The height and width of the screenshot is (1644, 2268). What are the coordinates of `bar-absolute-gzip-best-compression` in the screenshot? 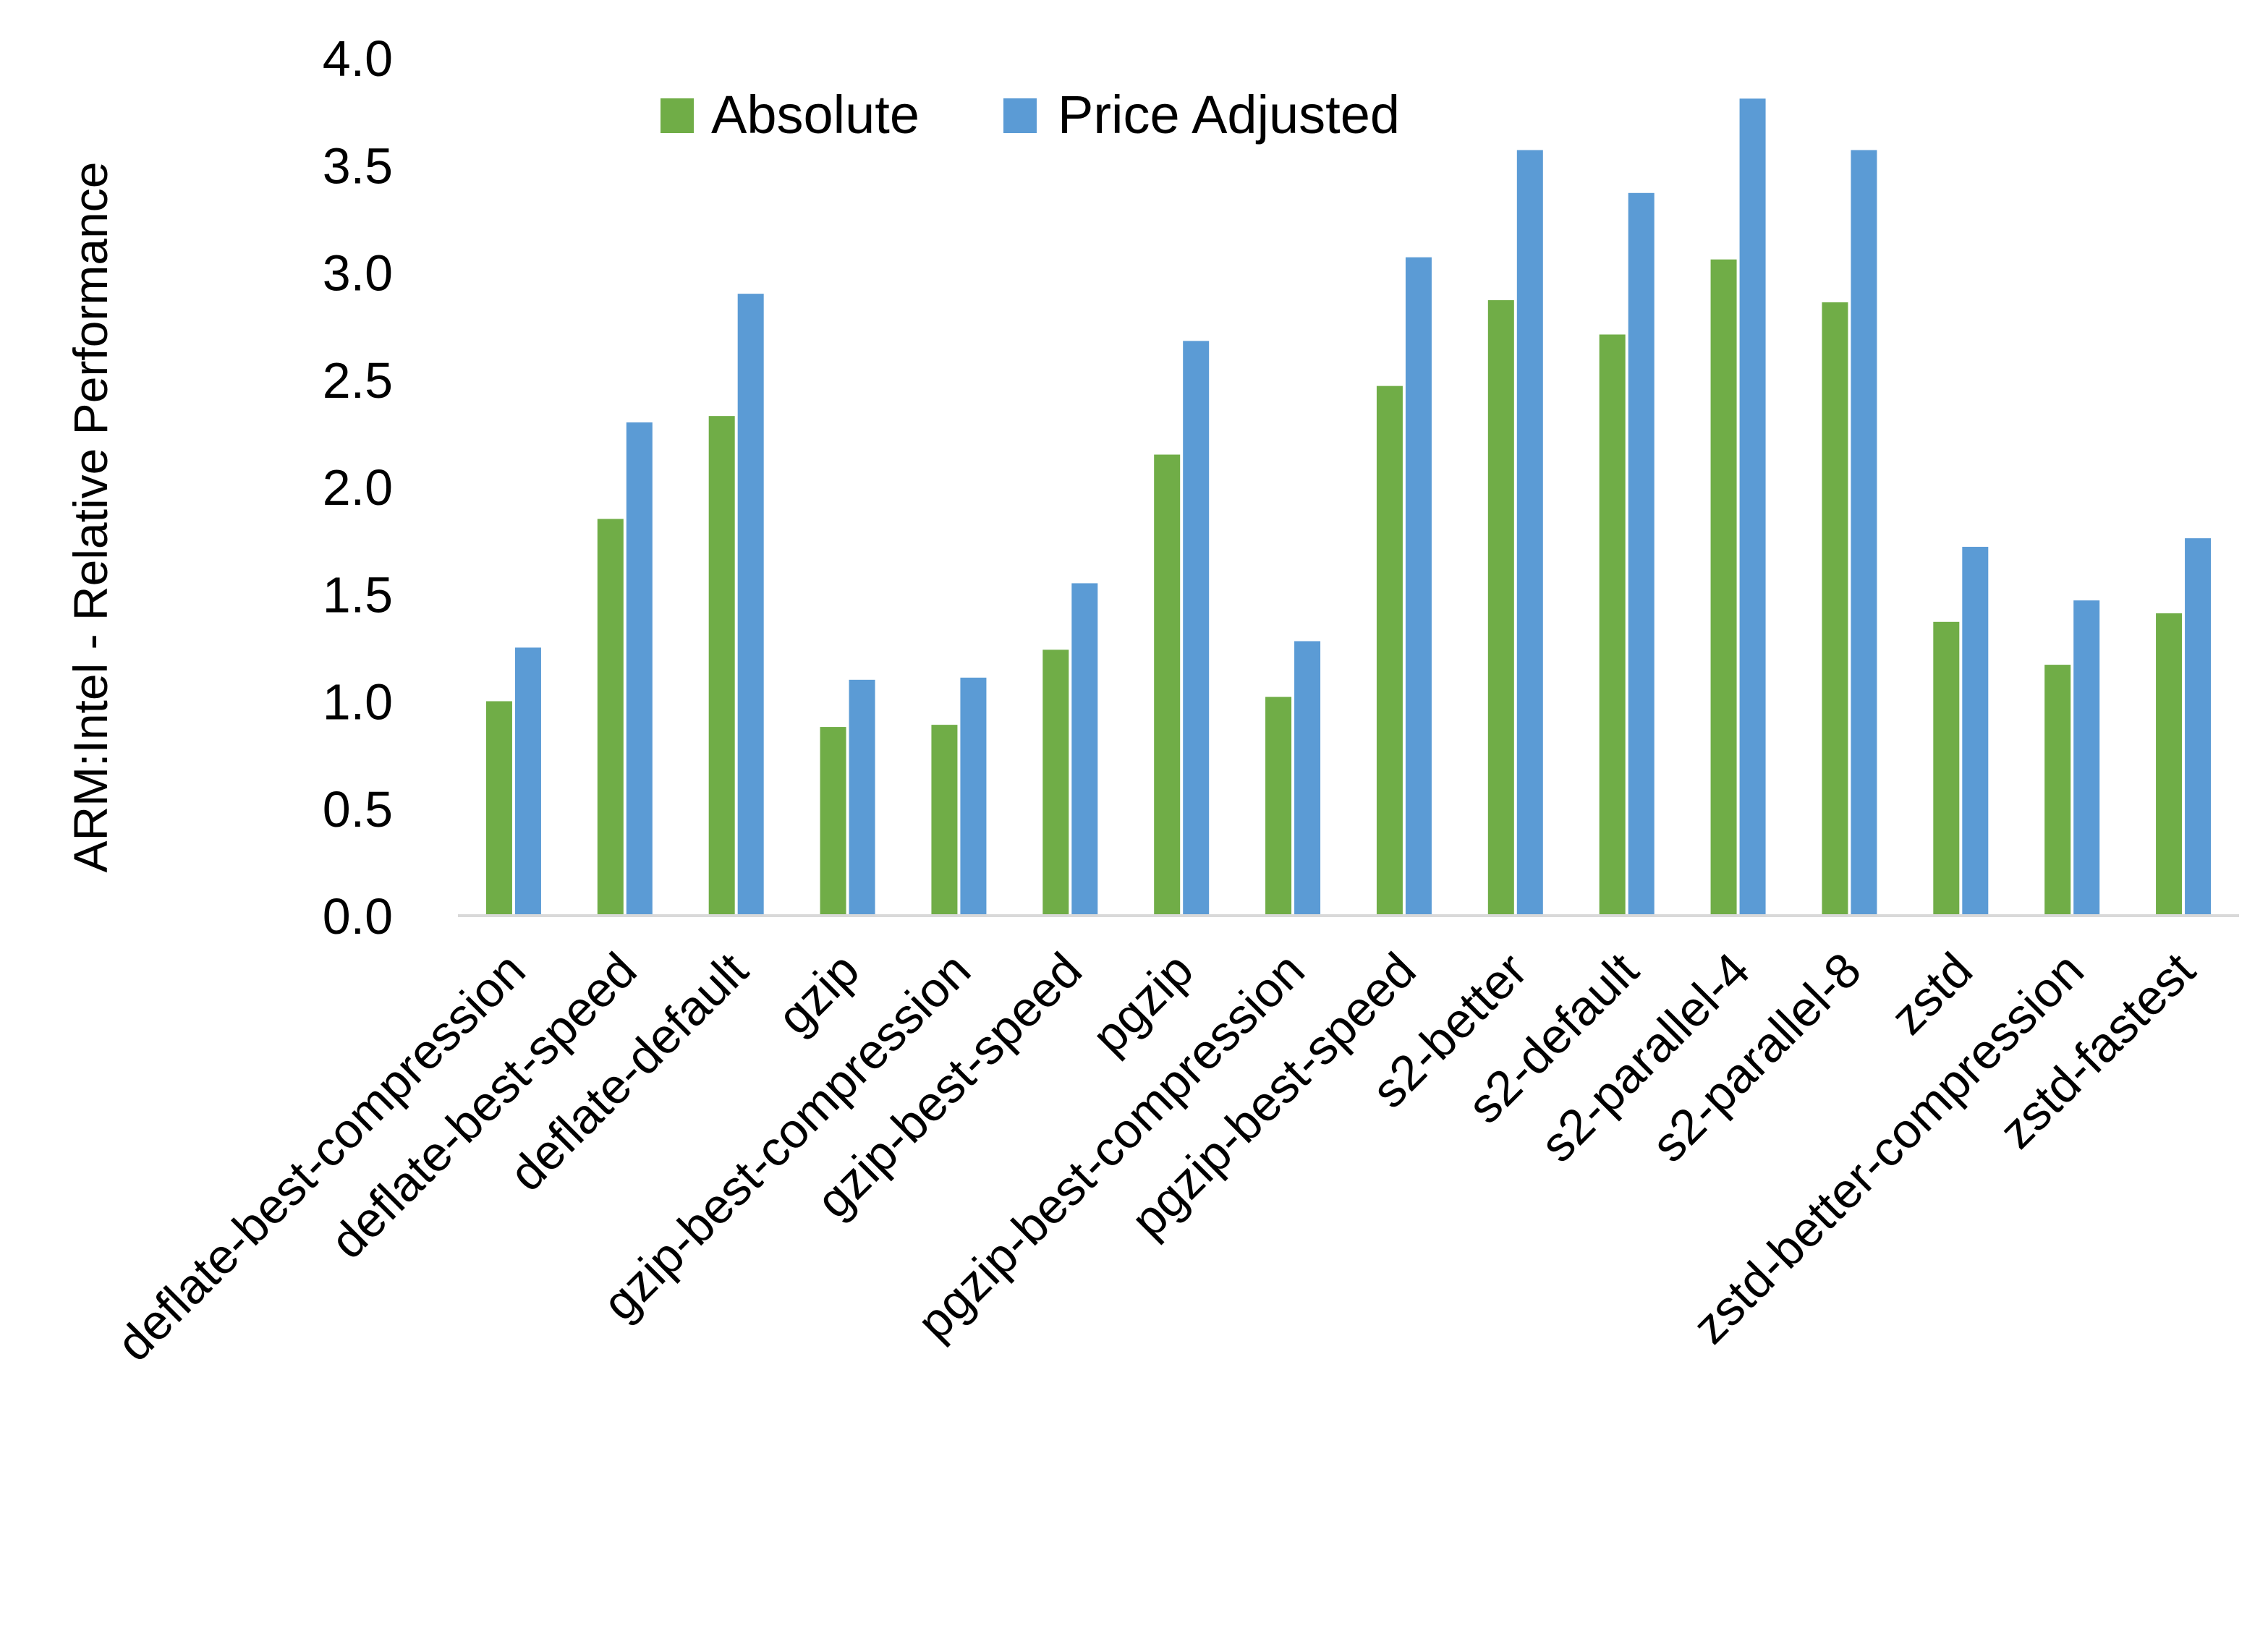 It's located at (944, 820).